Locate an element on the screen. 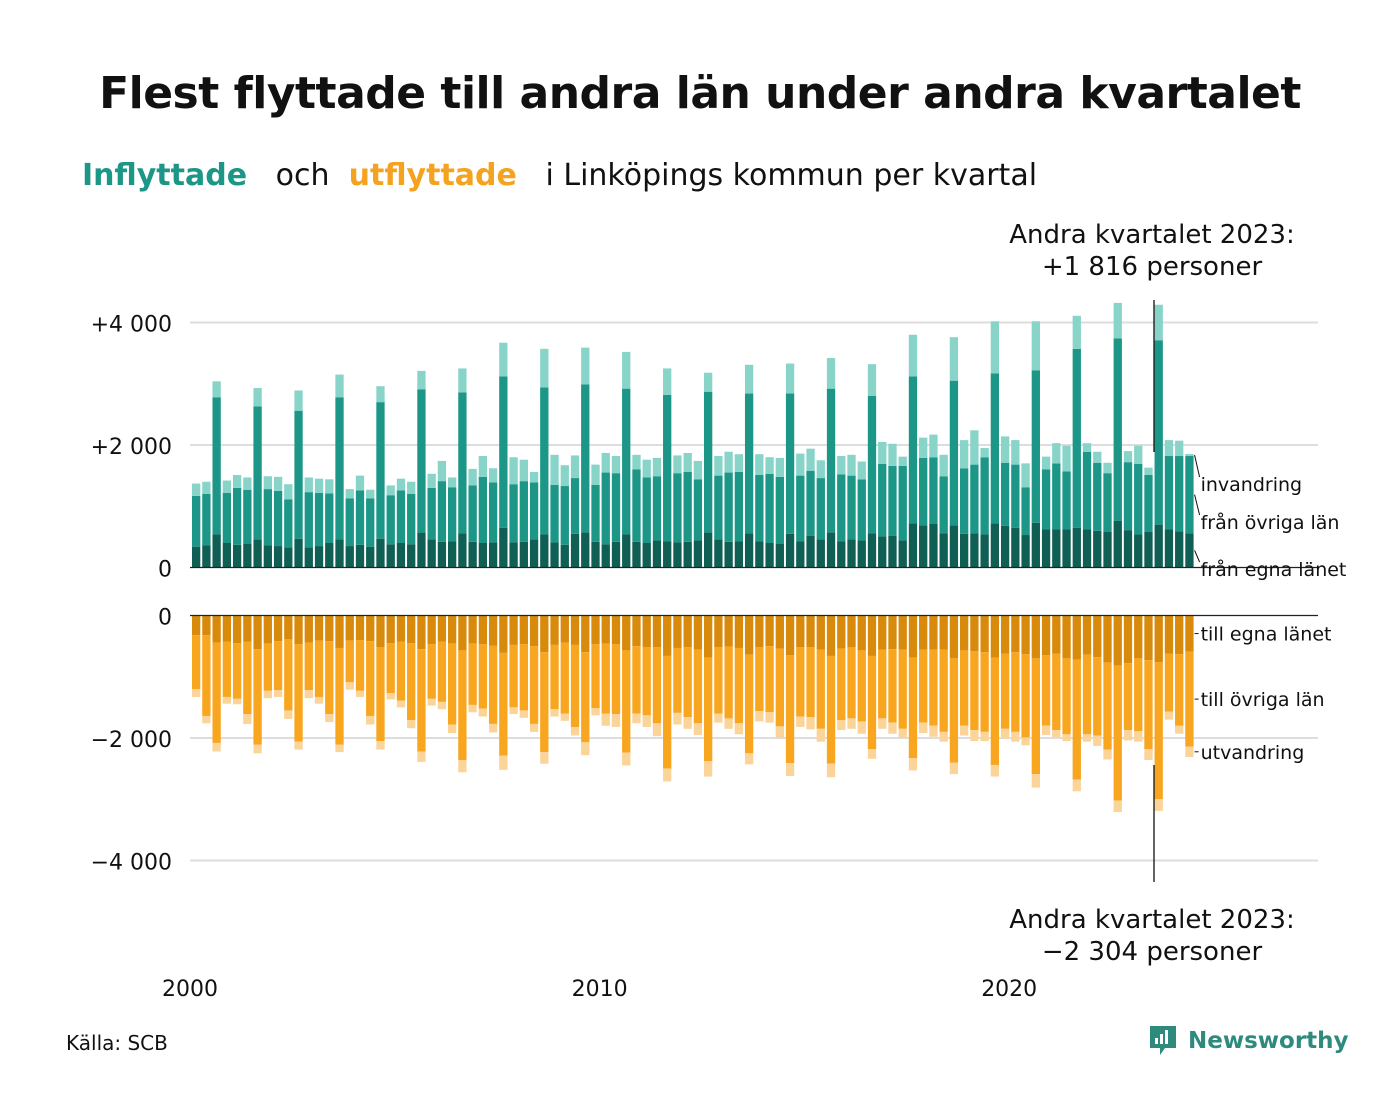 The height and width of the screenshot is (1120, 1400). series-label-inflow-egna: från egna länet is located at coordinates (1274, 569).